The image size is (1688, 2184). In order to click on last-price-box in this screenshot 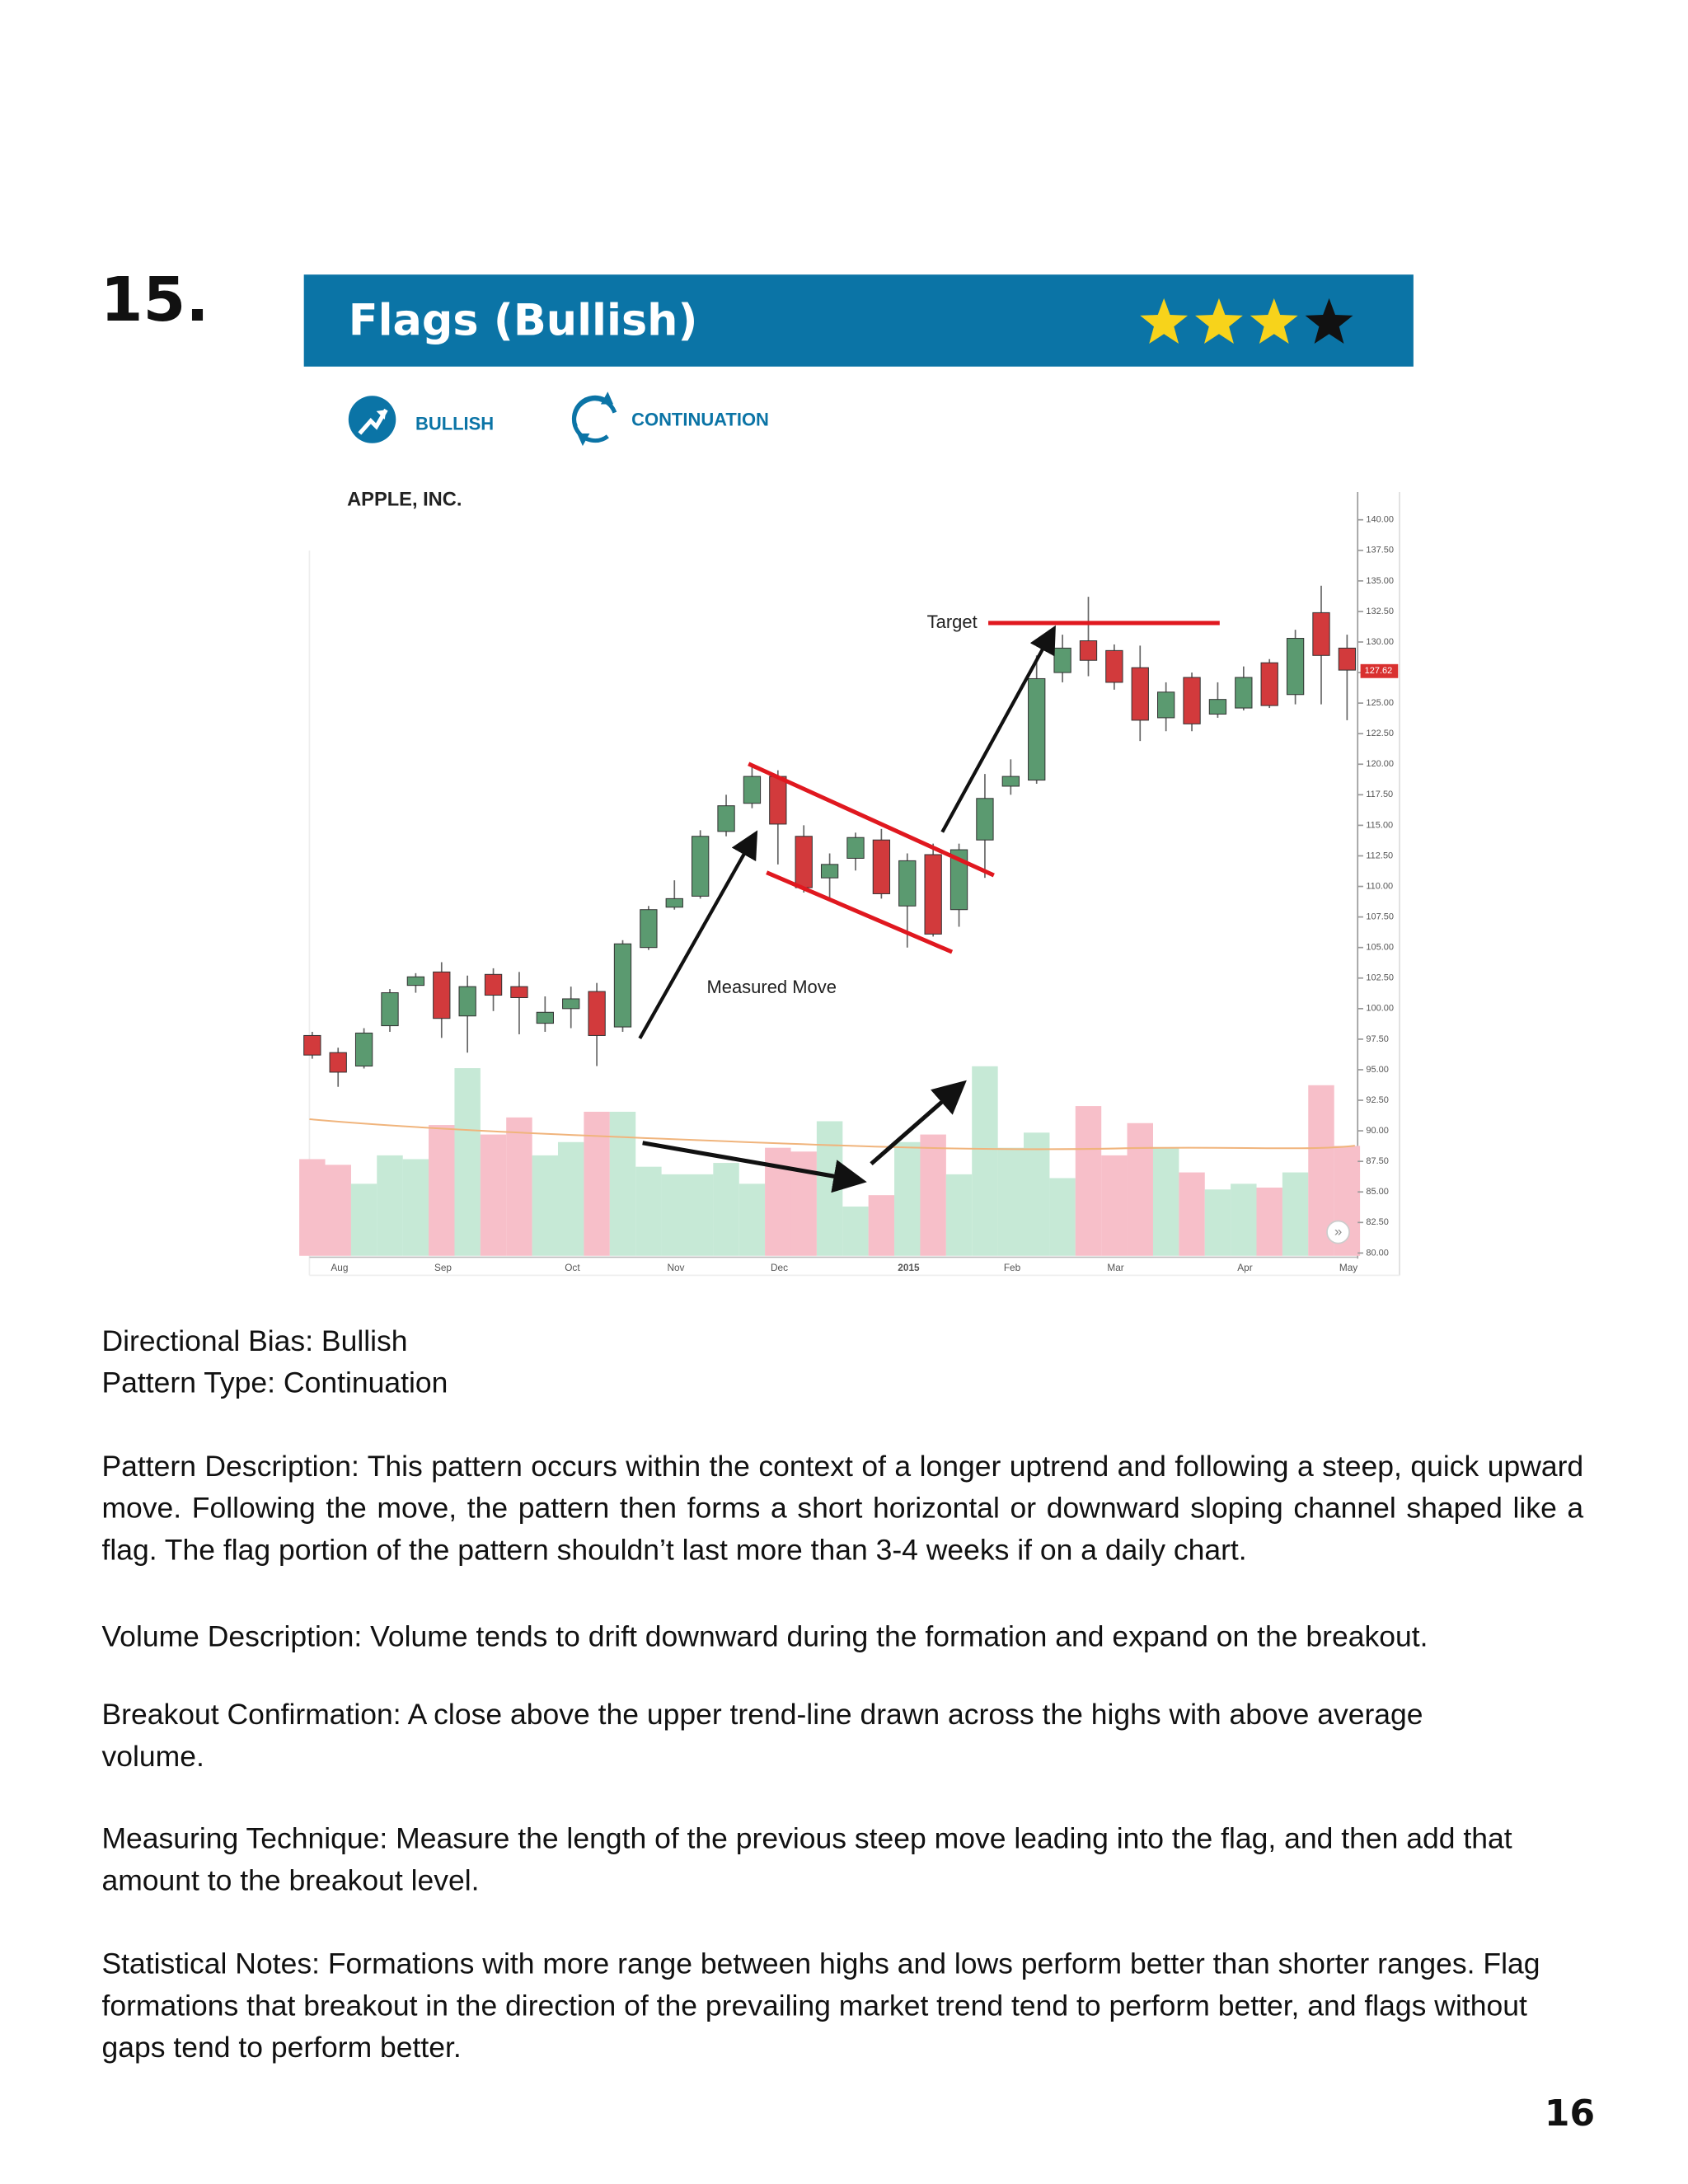, I will do `click(1379, 670)`.